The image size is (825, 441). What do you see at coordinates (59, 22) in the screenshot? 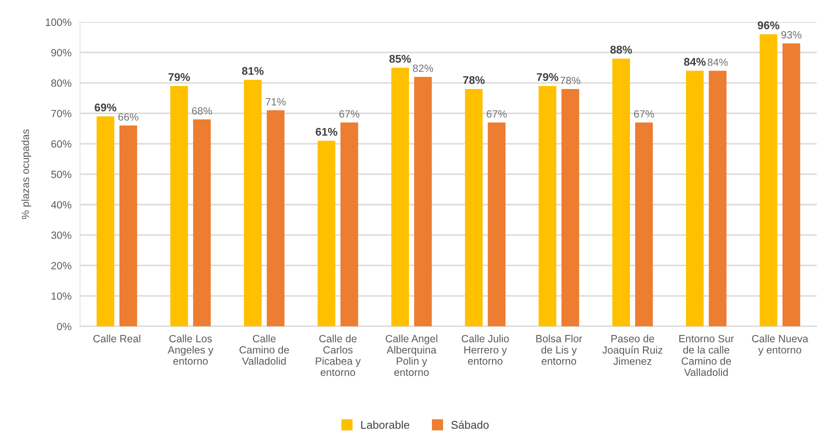
I see `y-tick-label: 100%` at bounding box center [59, 22].